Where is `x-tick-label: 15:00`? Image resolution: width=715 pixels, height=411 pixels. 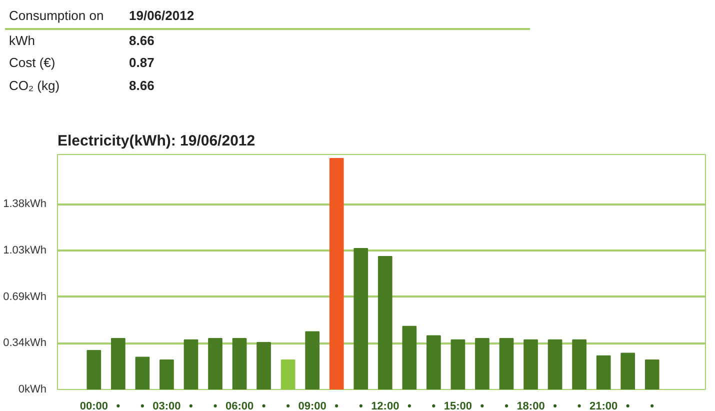 x-tick-label: 15:00 is located at coordinates (458, 405).